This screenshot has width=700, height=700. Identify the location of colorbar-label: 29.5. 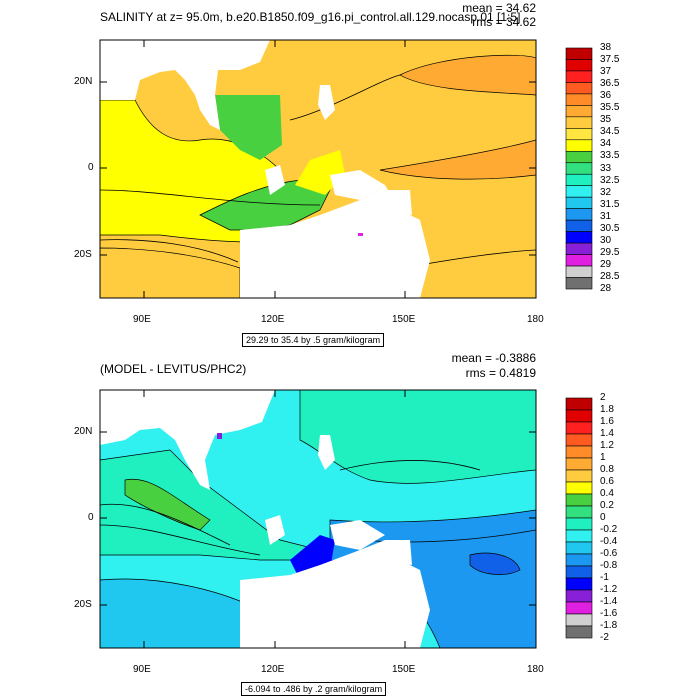
(610, 252).